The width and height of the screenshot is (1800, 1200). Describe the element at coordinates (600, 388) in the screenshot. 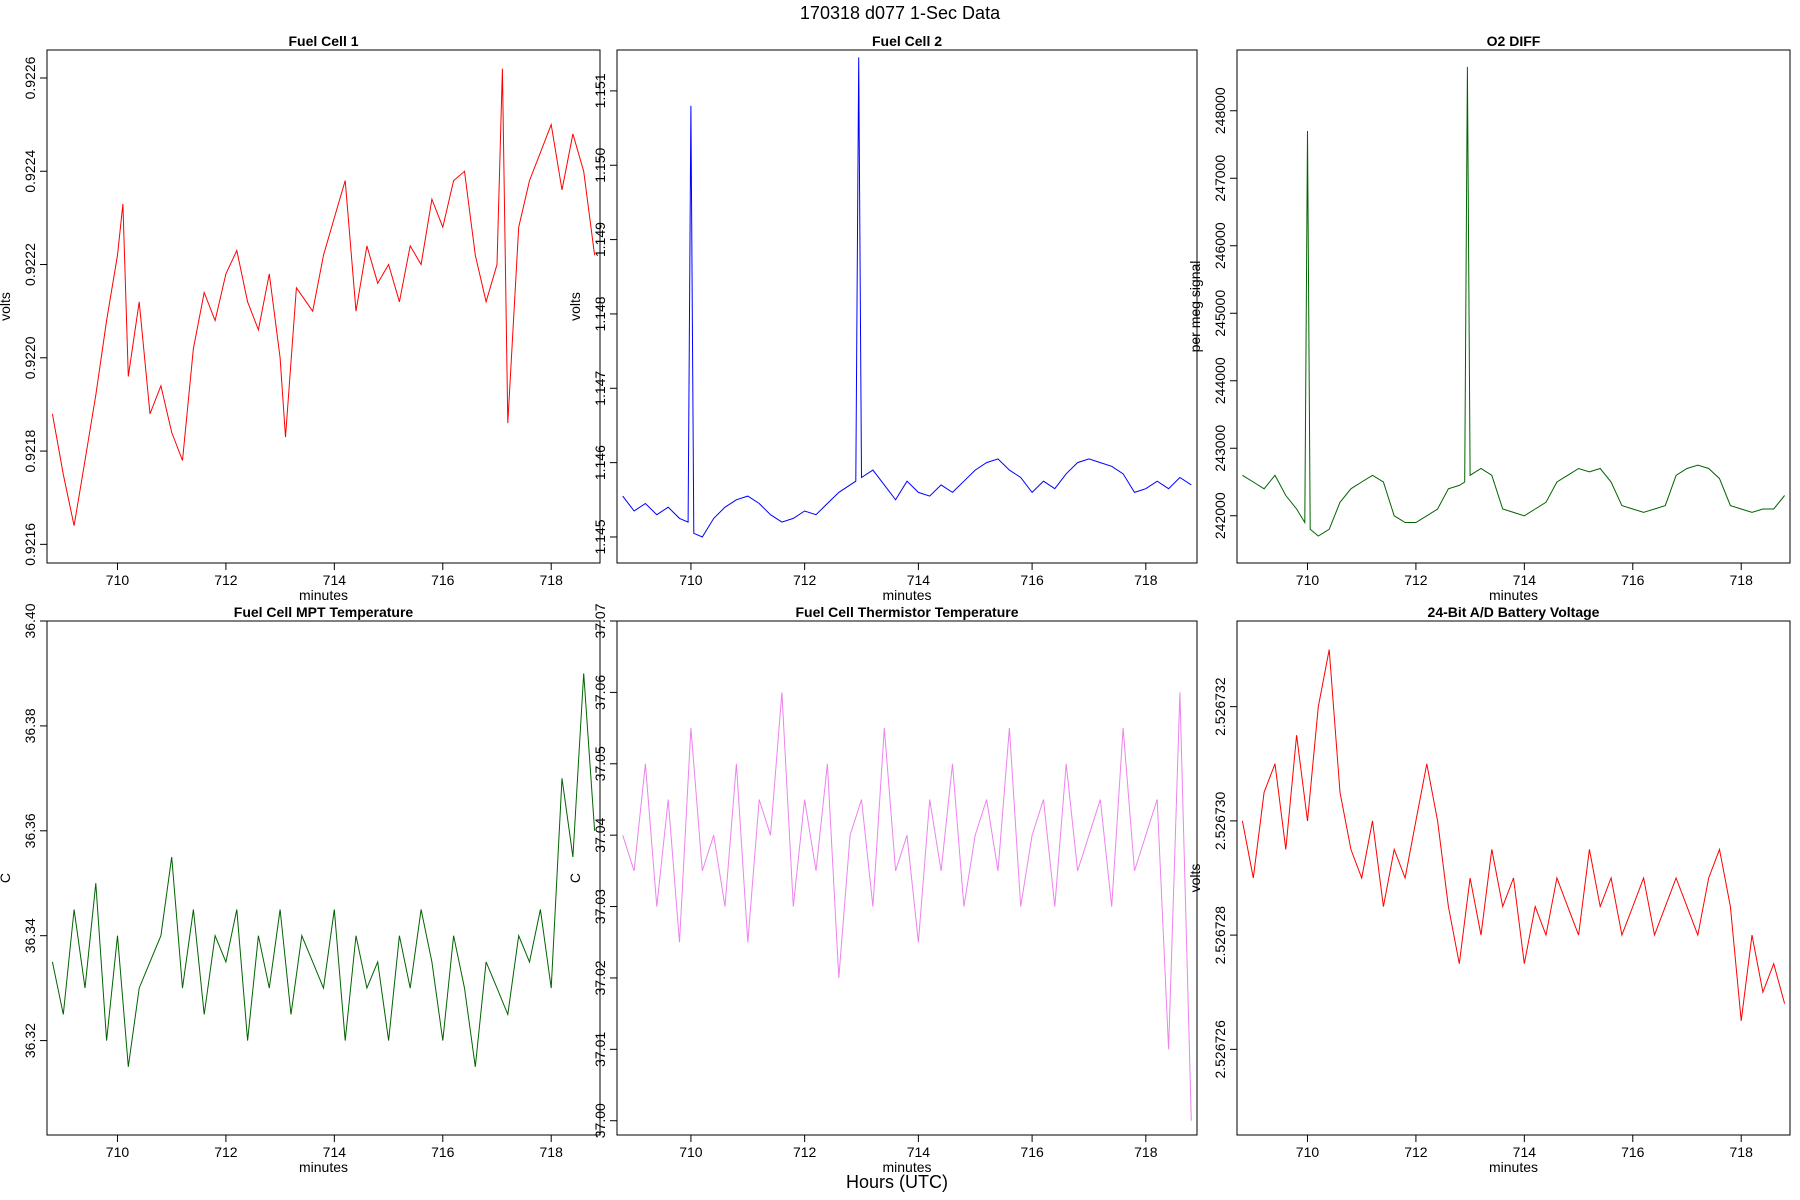

I see `y-tick-label: 1.147` at that location.